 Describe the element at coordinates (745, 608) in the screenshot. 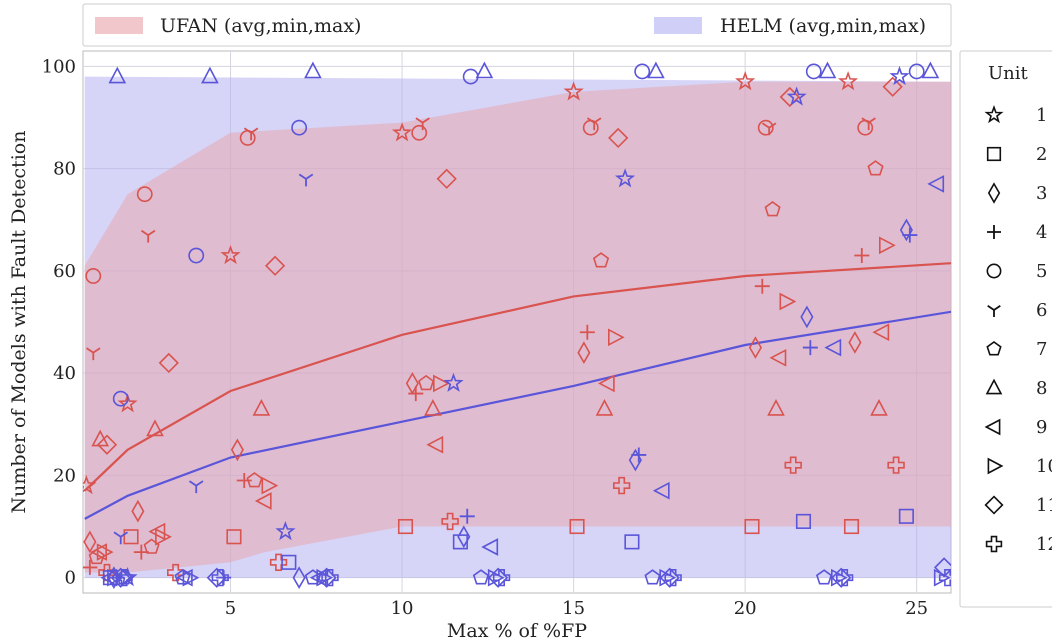

I see `x-tick-label: 20` at that location.